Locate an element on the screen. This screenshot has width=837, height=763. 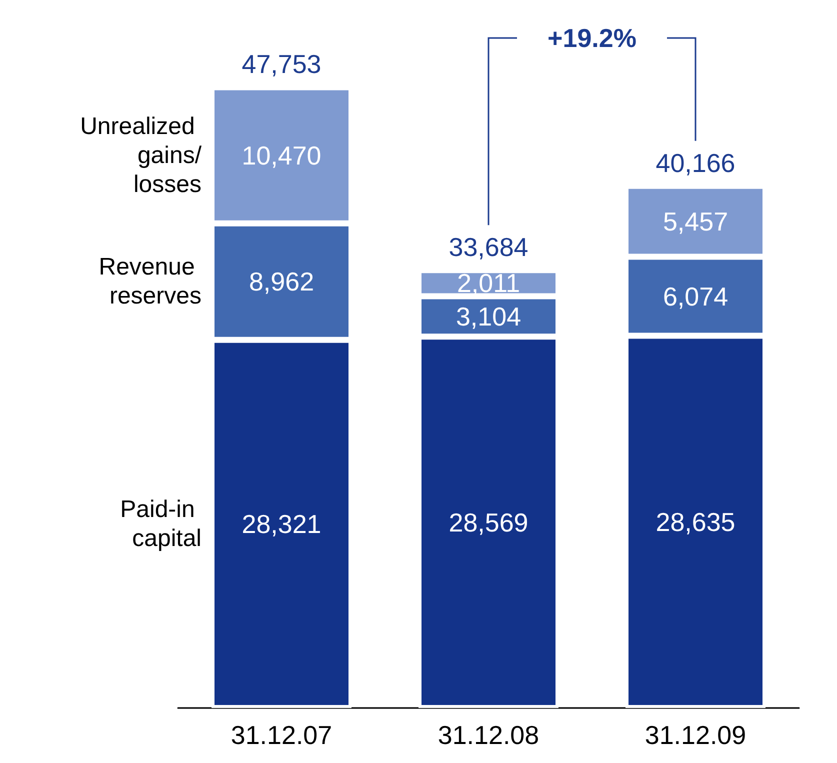
x-tick-label: 31.12.09 is located at coordinates (695, 735).